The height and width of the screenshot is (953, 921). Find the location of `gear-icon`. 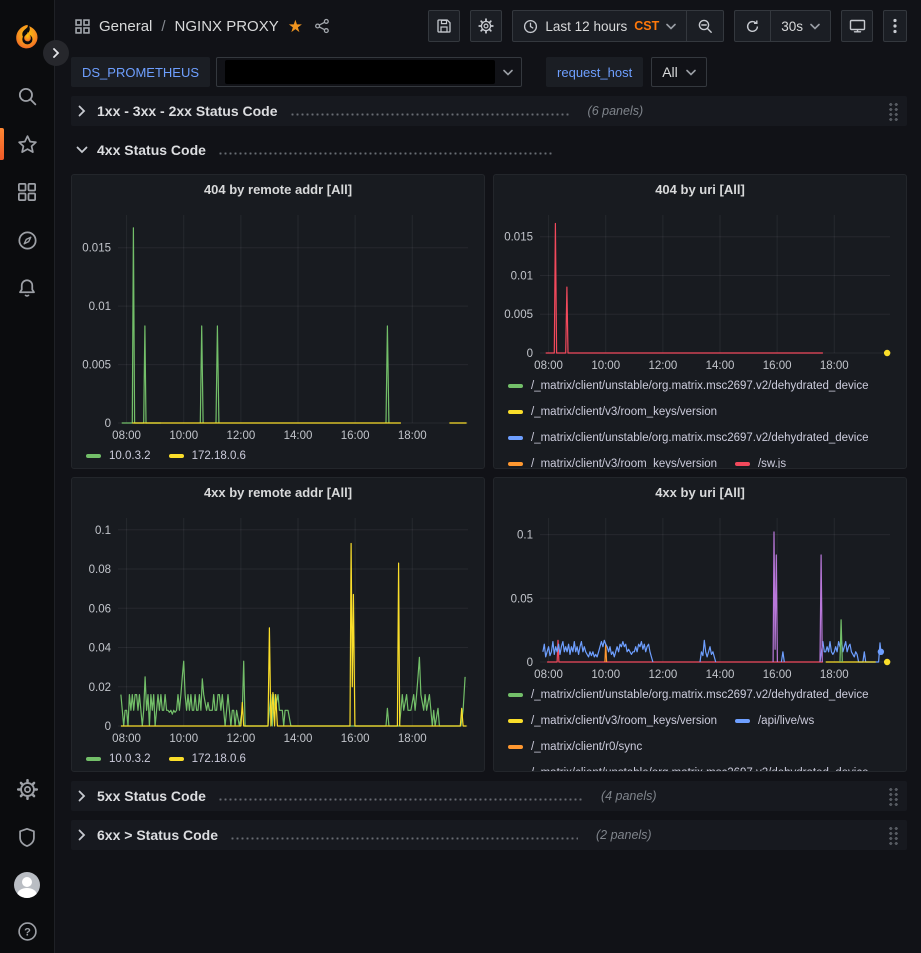

gear-icon is located at coordinates (486, 26).